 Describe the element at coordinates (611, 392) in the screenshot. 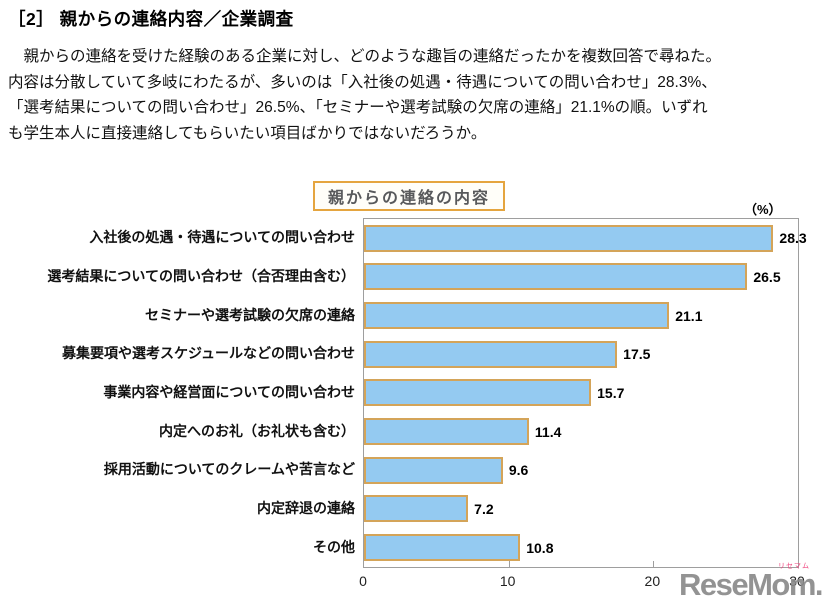

I see `bar-value-label: 15.7` at that location.